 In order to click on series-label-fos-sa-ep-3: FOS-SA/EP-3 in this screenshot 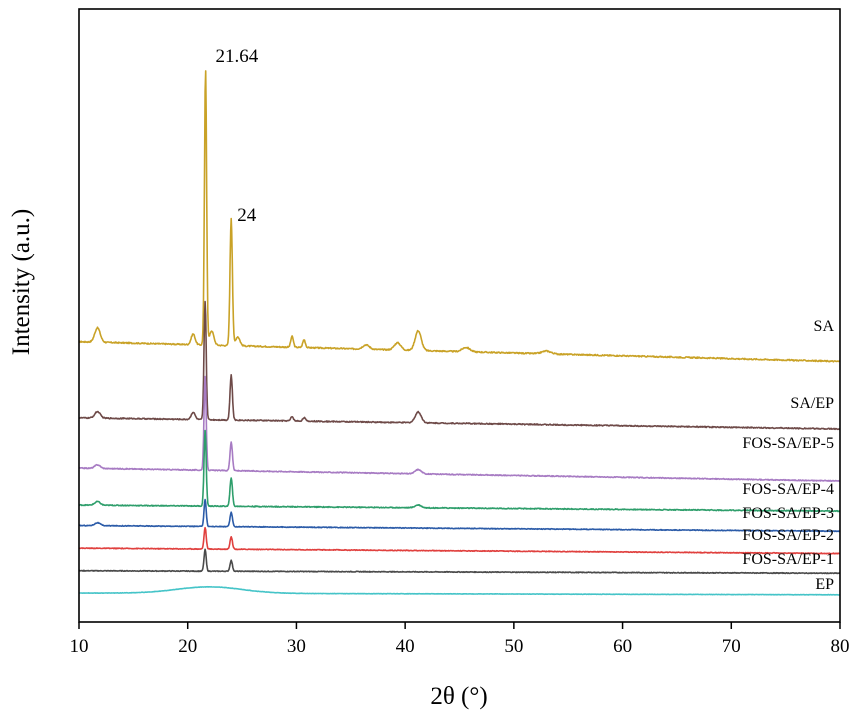, I will do `click(788, 513)`.